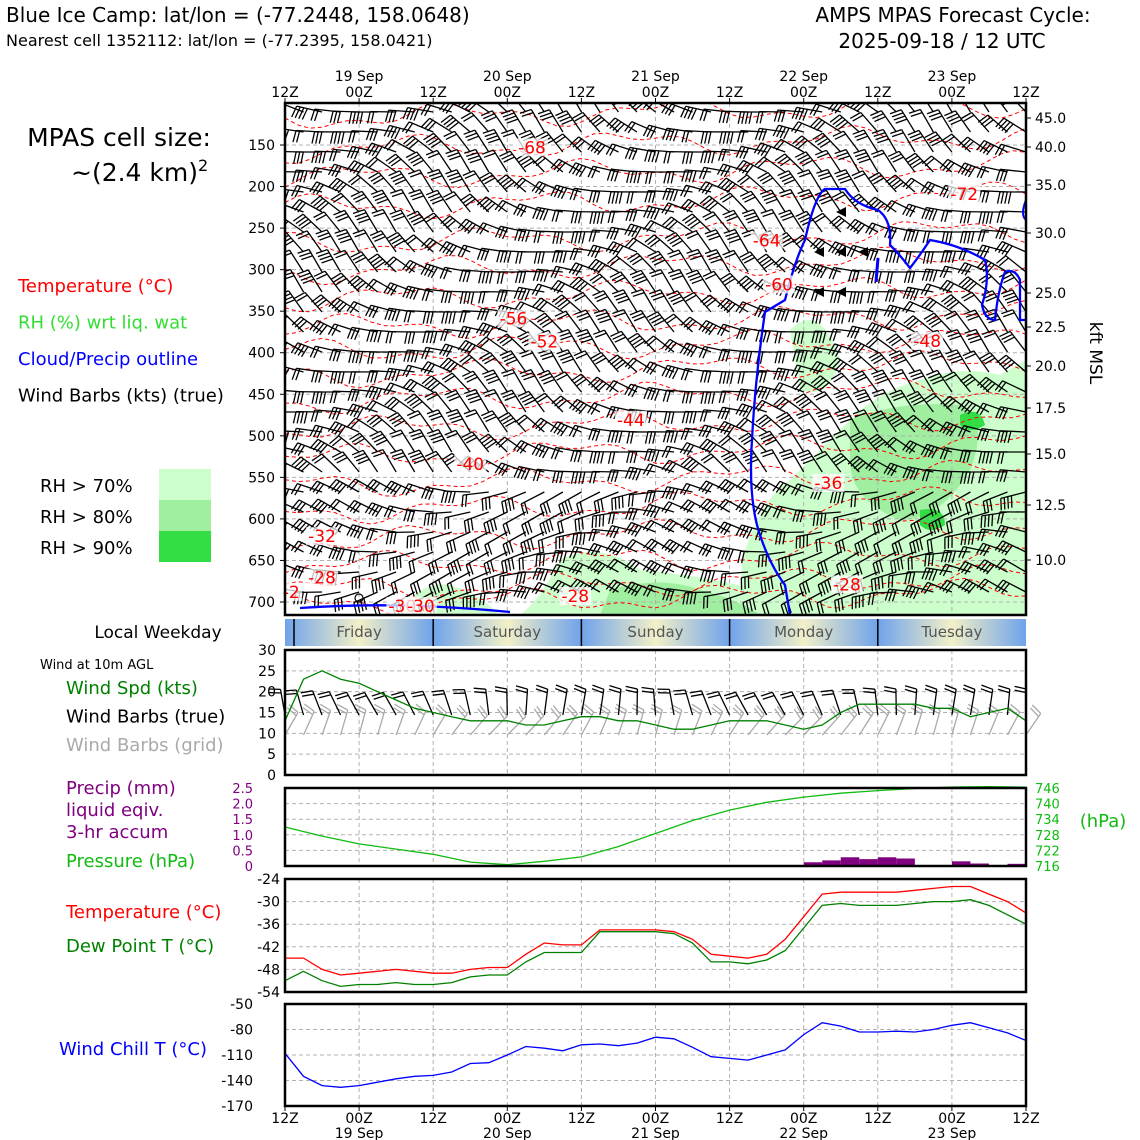  What do you see at coordinates (125, 515) in the screenshot?
I see `rh-legend: RH > 70%RH > 80%RH > 90%` at bounding box center [125, 515].